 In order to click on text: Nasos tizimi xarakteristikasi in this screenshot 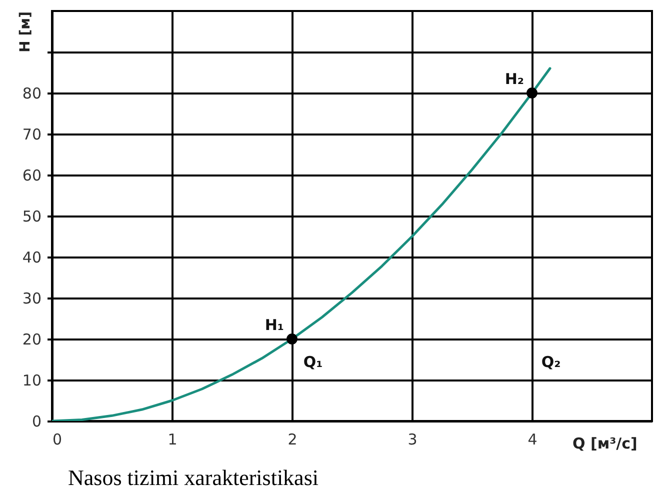, I will do `click(193, 477)`.